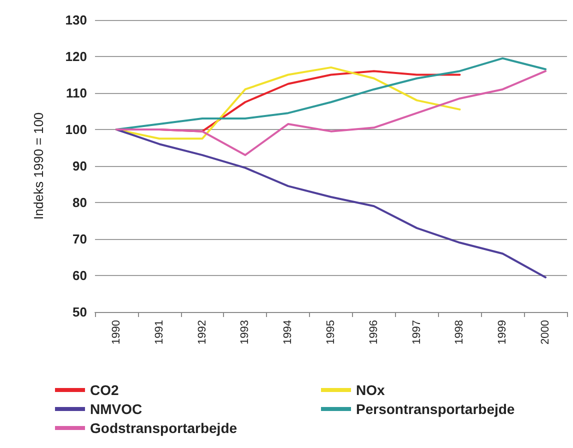 Image resolution: width=573 pixels, height=448 pixels. I want to click on y-tick-label: 60, so click(79, 275).